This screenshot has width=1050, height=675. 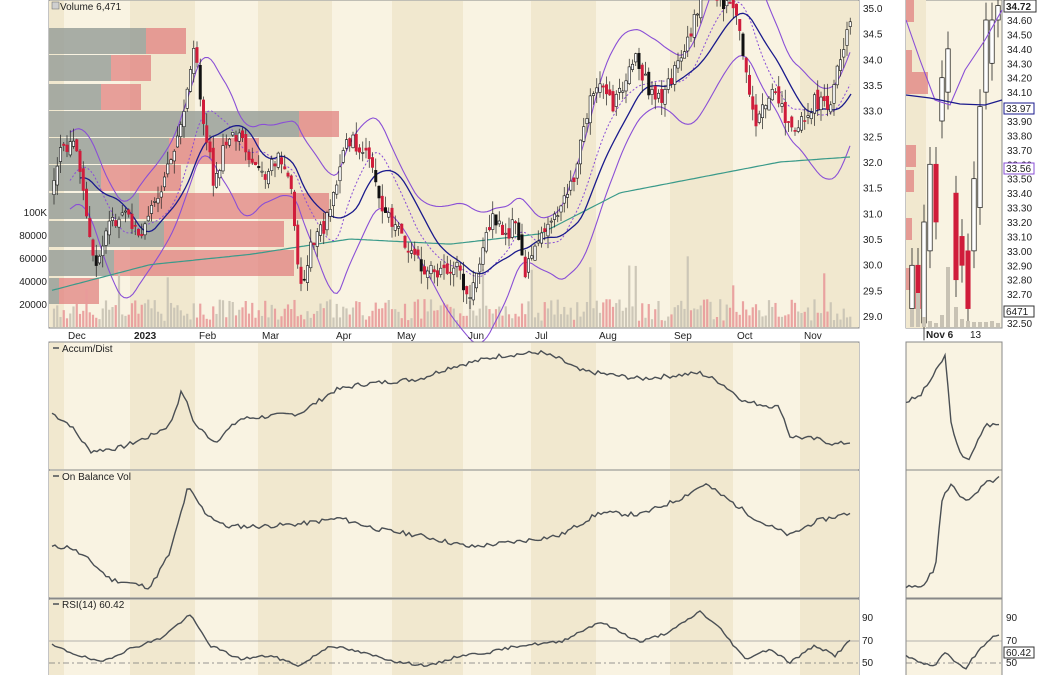 What do you see at coordinates (1019, 180) in the screenshot?
I see `zoom-price-tick-label: 33.50` at bounding box center [1019, 180].